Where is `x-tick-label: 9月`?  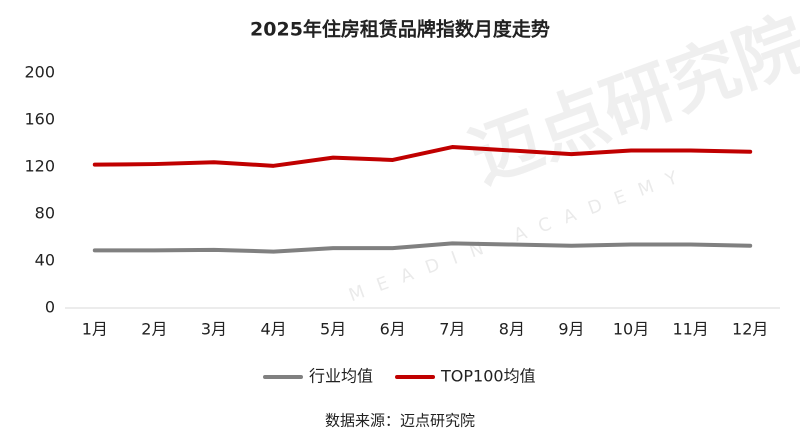
x-tick-label: 9月 is located at coordinates (571, 329).